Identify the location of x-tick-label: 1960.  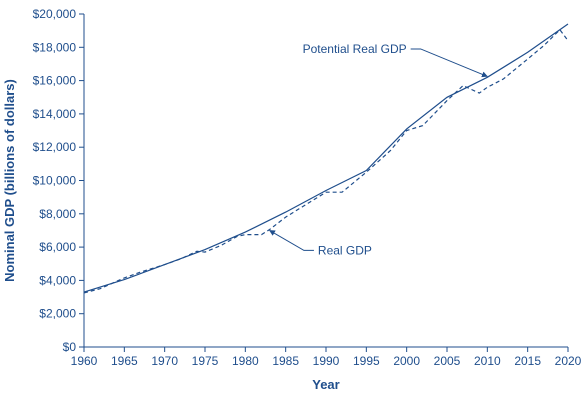
(84, 361).